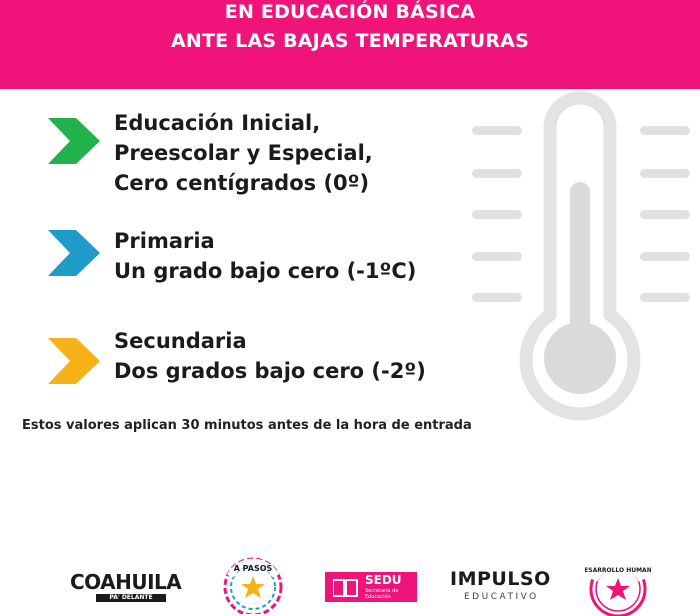 Image resolution: width=700 pixels, height=616 pixels. I want to click on level-temperature: Cero centígrados (0º), so click(242, 183).